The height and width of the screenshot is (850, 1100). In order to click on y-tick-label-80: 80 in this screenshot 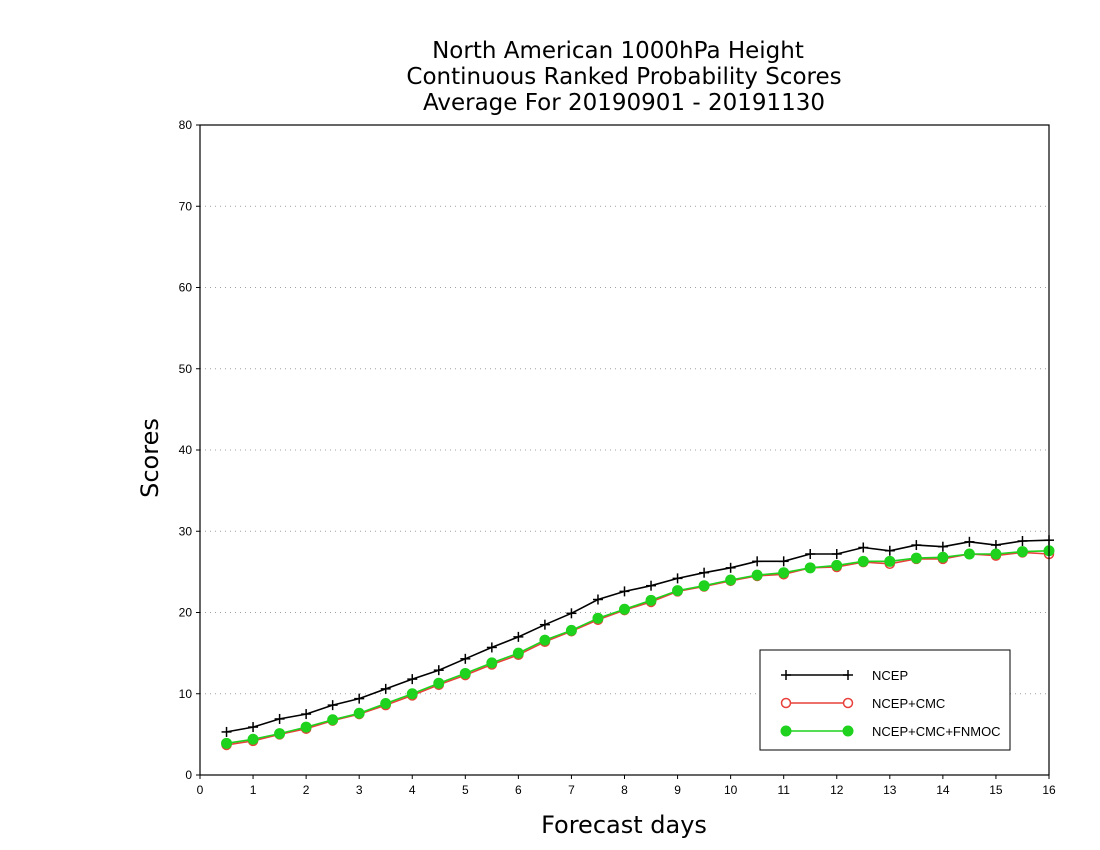, I will do `click(186, 125)`.